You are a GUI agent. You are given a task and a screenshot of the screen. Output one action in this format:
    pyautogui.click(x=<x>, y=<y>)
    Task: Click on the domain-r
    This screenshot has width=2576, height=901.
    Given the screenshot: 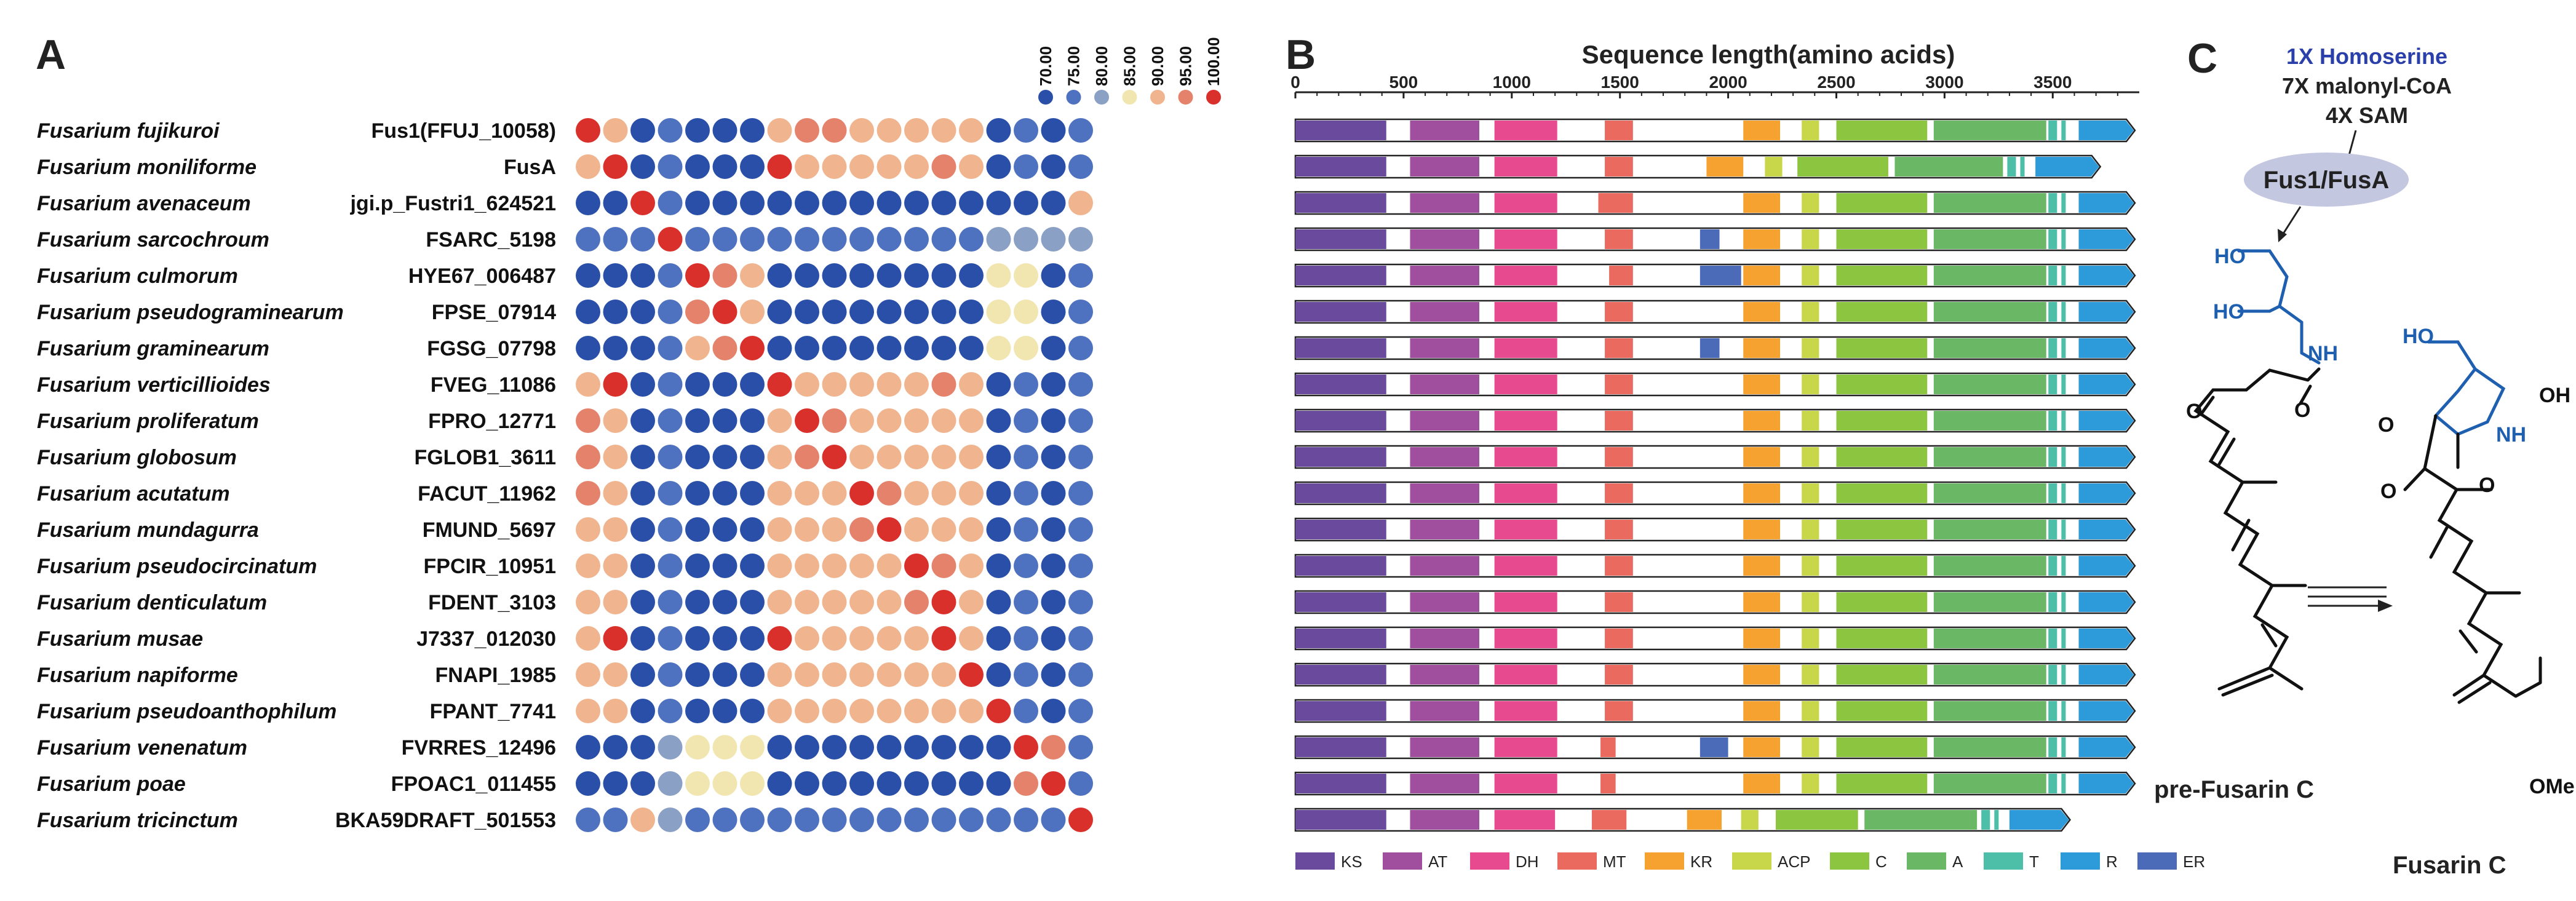 What is the action you would take?
    pyautogui.click(x=2106, y=493)
    